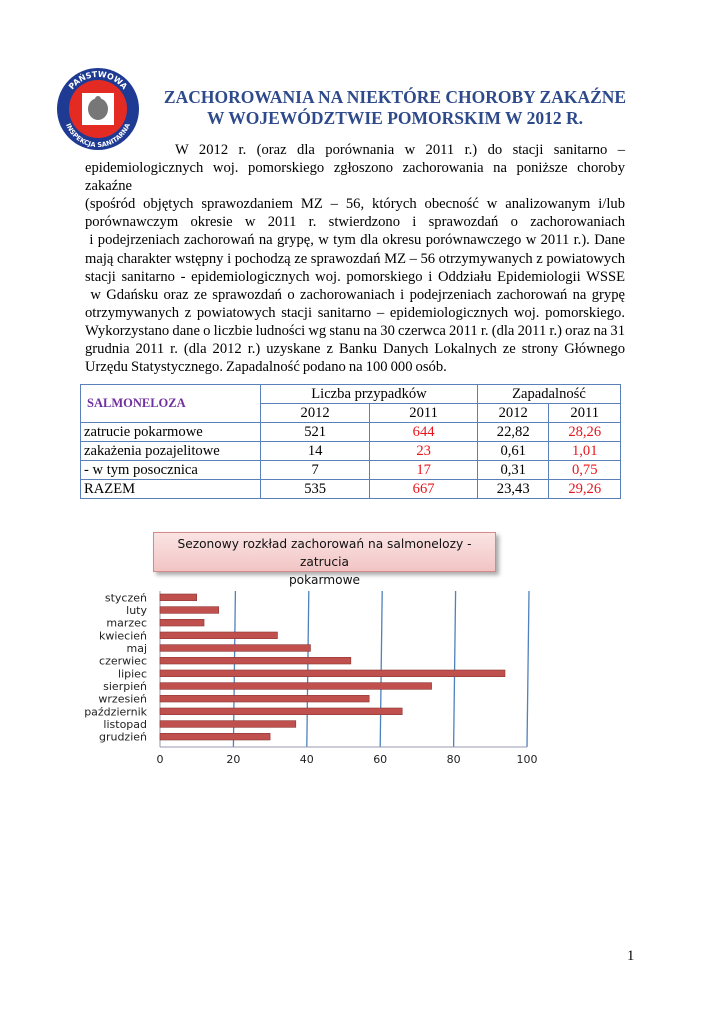  Describe the element at coordinates (369, 394) in the screenshot. I see `group-header-cases: Liczba przypadków` at that location.